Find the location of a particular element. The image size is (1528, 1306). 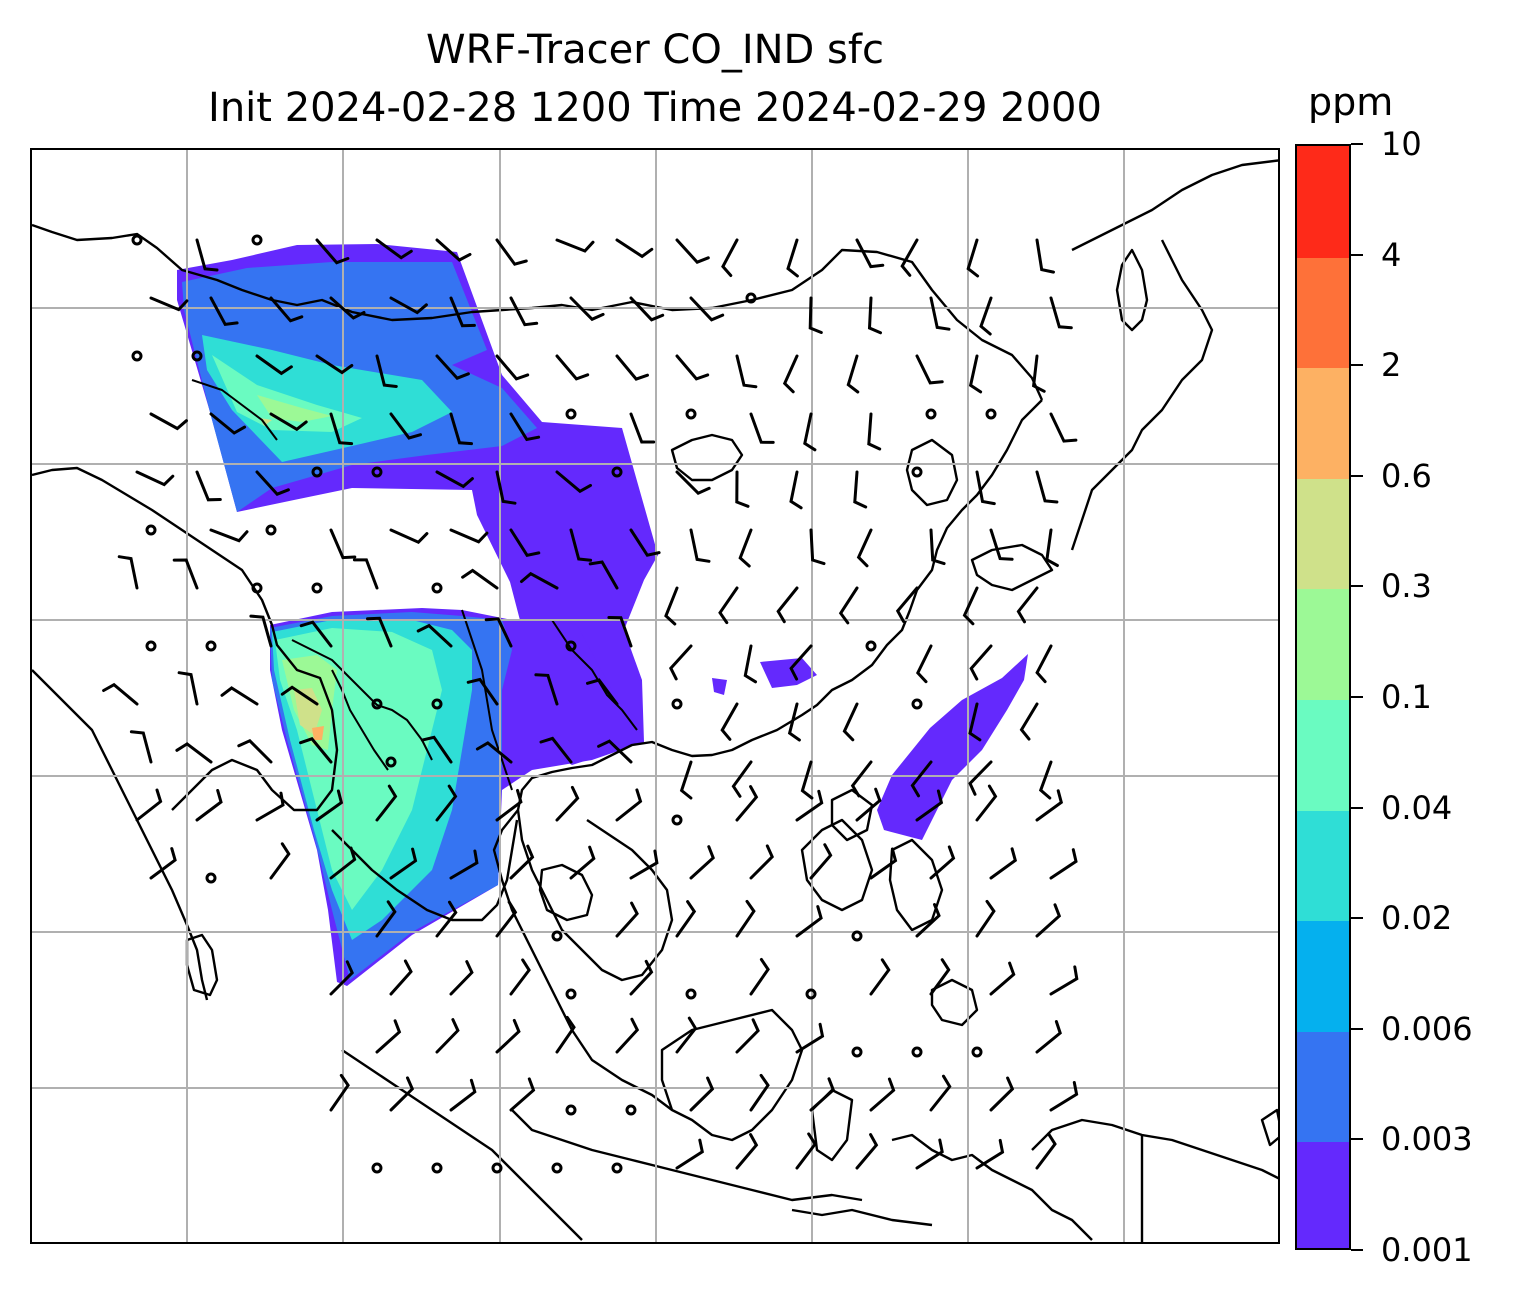

chart-title: WRF-Tracer CO_IND sfc is located at coordinates (655, 50).